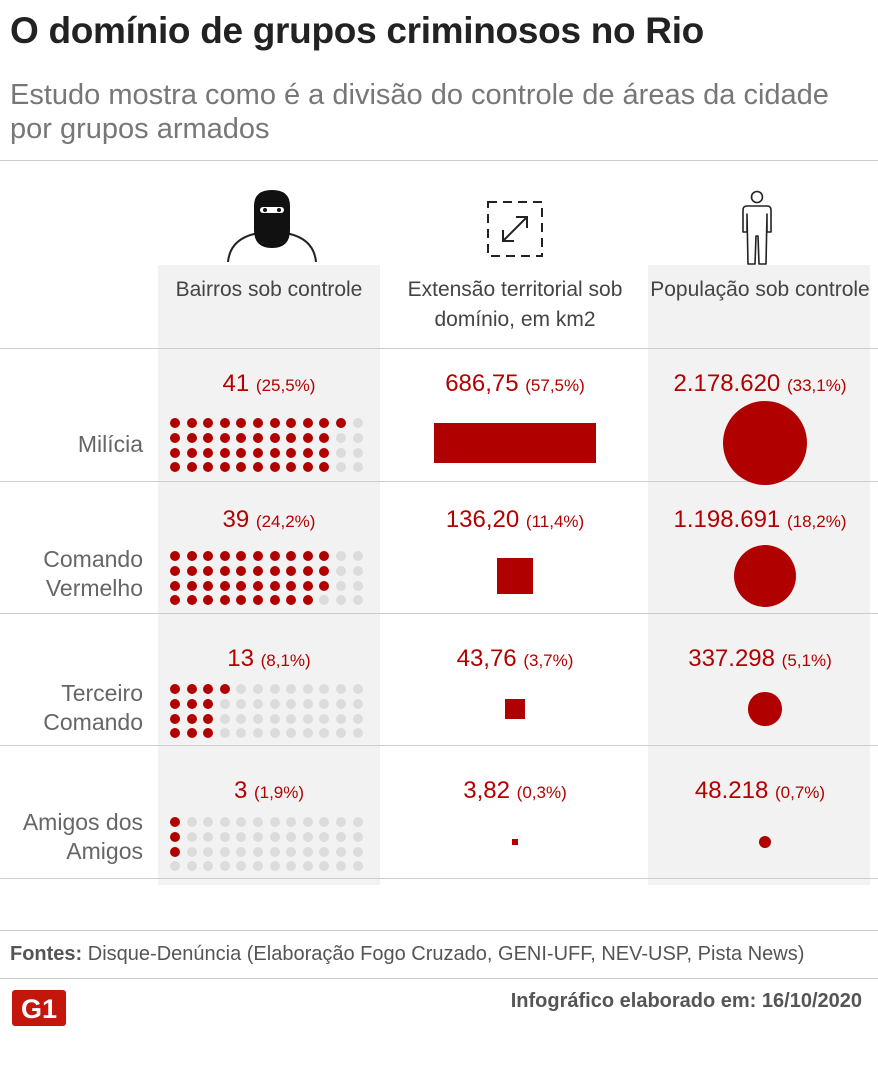 The height and width of the screenshot is (1080, 878). I want to click on column-heading-populacao: População sob controle, so click(760, 289).